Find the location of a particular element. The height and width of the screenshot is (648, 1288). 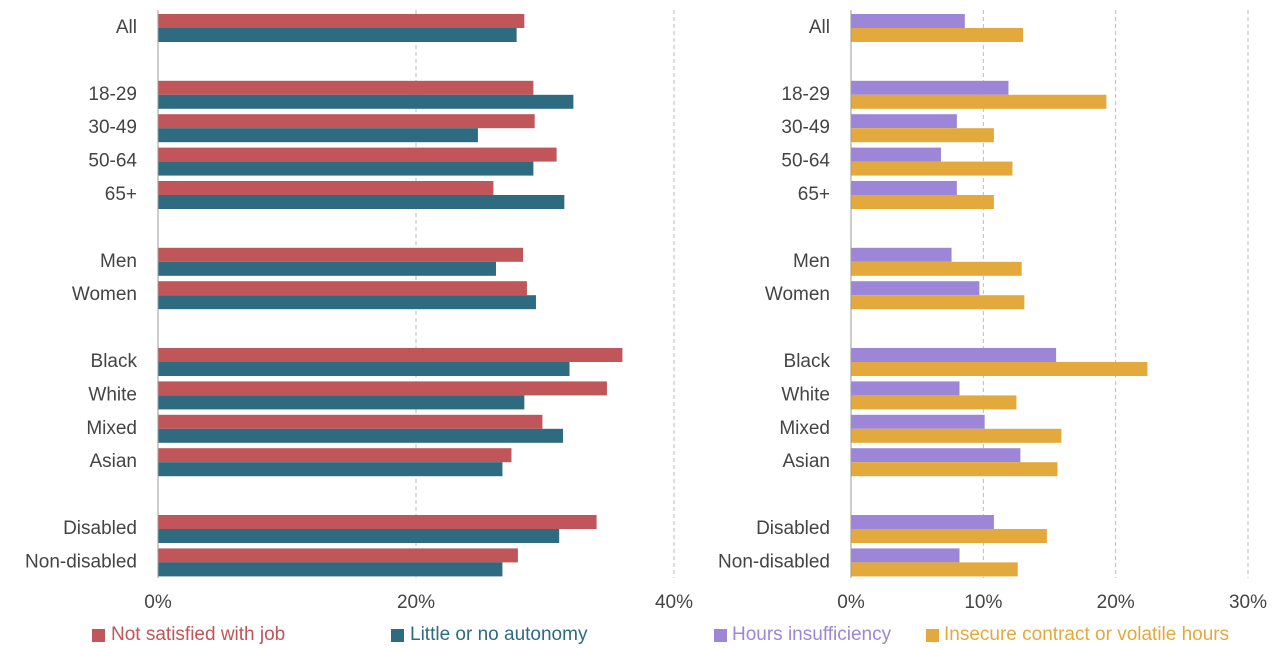

legend-label: Little or no autonomy is located at coordinates (499, 634).